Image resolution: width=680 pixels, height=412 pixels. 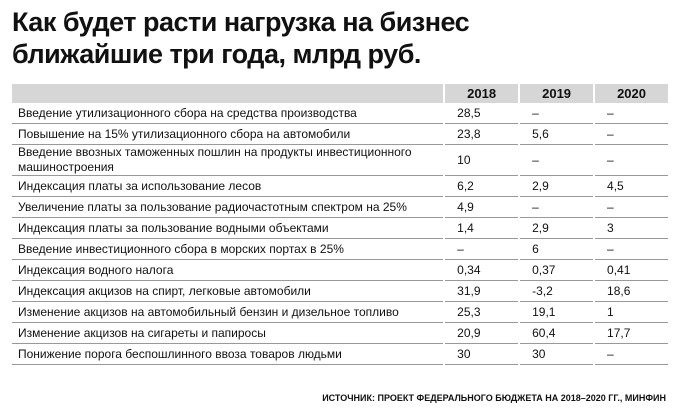 What do you see at coordinates (481, 228) in the screenshot?
I see `value-cell: 1,4` at bounding box center [481, 228].